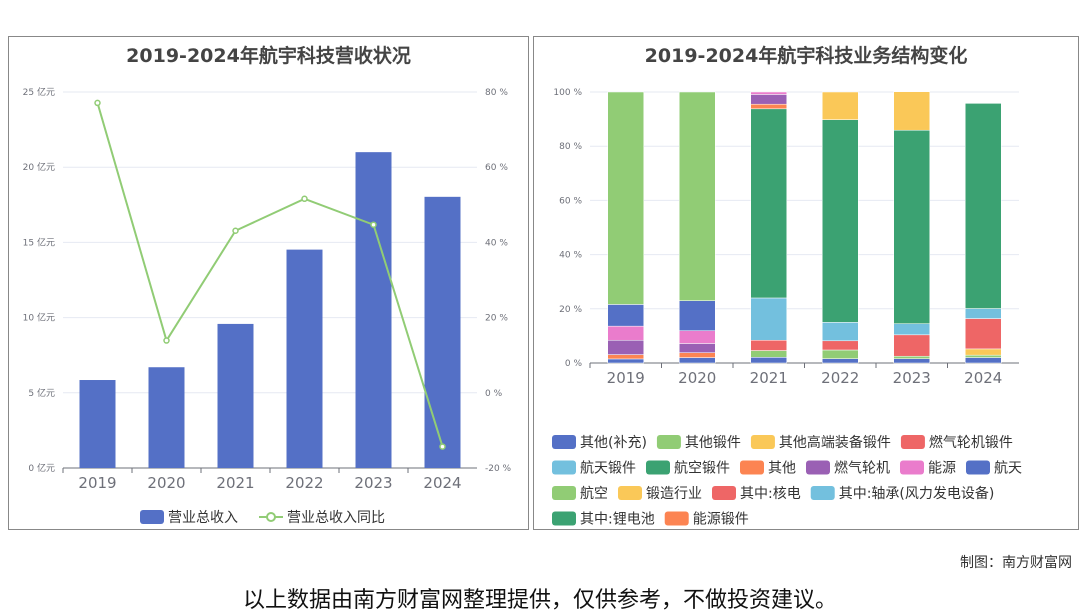 The width and height of the screenshot is (1080, 614). What do you see at coordinates (570, 147) in the screenshot?
I see `y-tick-label: 80 %` at bounding box center [570, 147].